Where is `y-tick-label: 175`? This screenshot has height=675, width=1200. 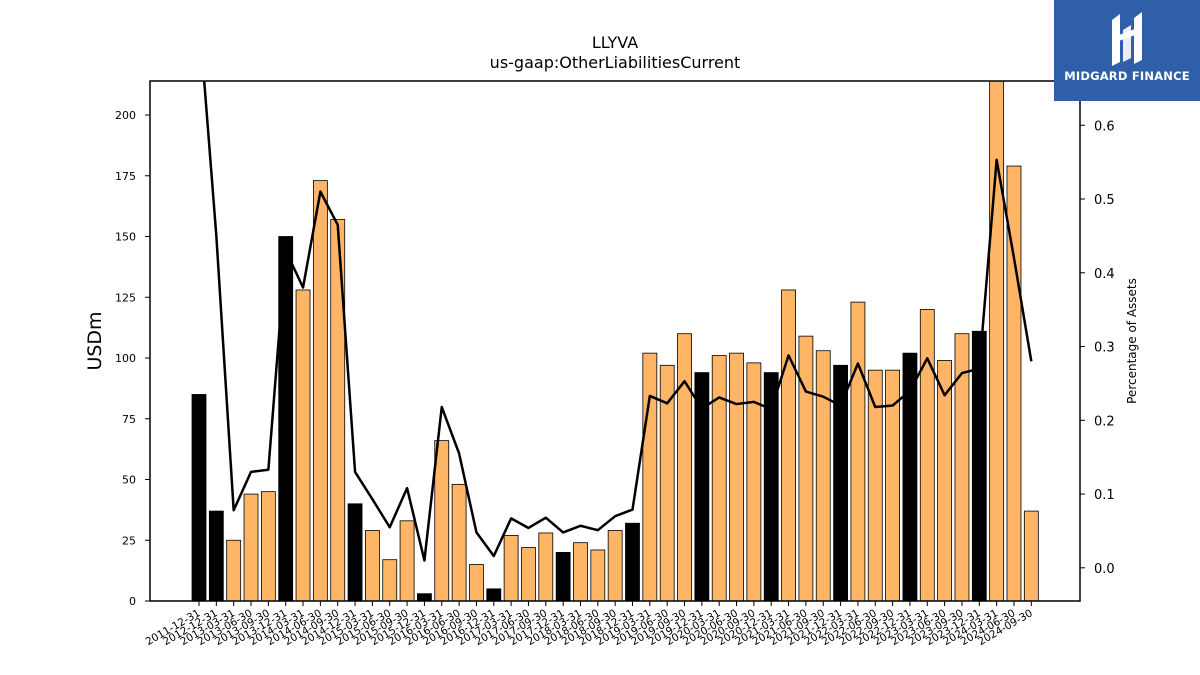 y-tick-label: 175 is located at coordinates (125, 176).